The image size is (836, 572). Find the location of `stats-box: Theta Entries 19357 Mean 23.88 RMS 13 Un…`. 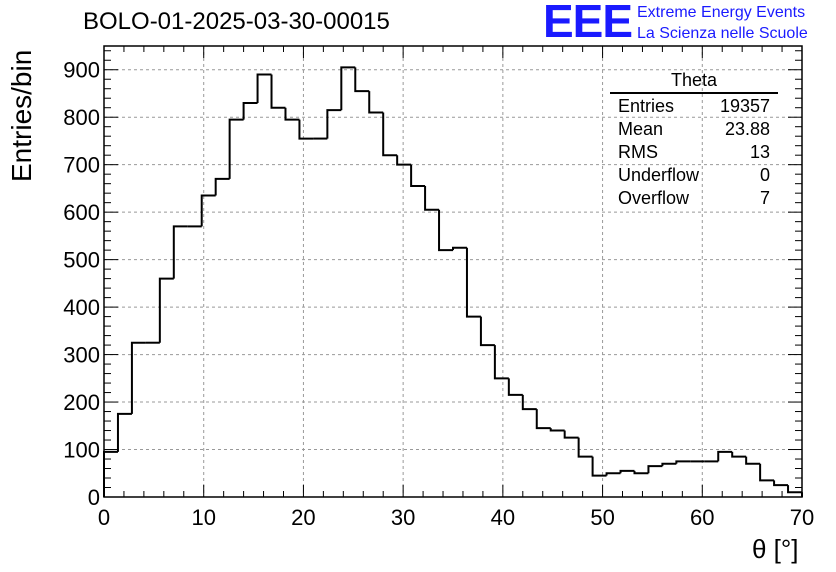

stats-box: Theta Entries 19357 Mean 23.88 RMS 13 Un… is located at coordinates (694, 140).